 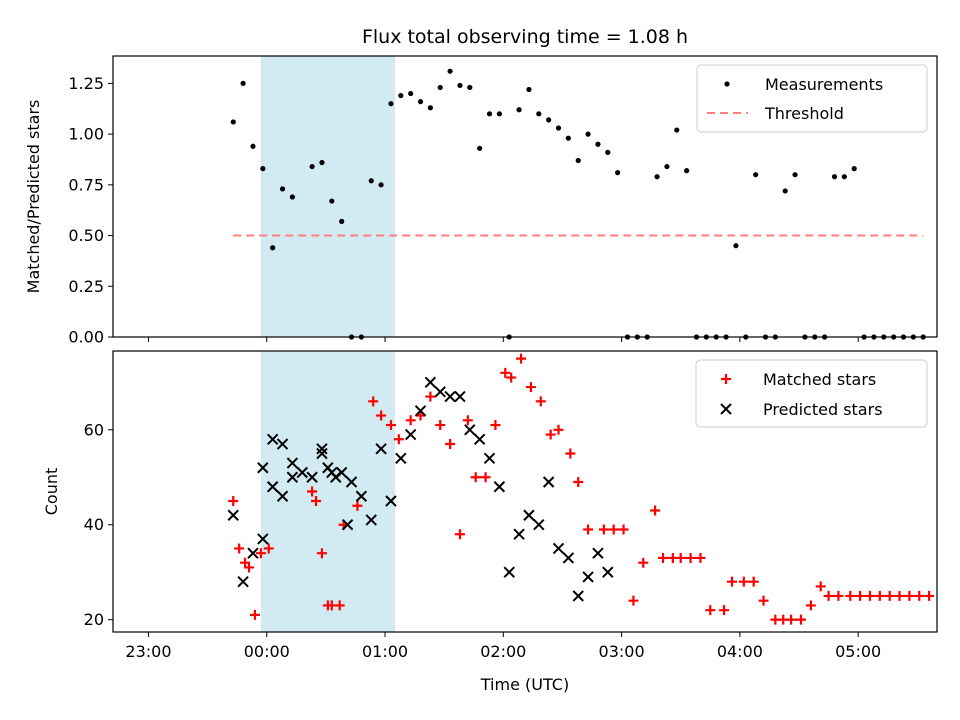 What do you see at coordinates (148, 651) in the screenshot?
I see `x-tick-label: 23:00` at bounding box center [148, 651].